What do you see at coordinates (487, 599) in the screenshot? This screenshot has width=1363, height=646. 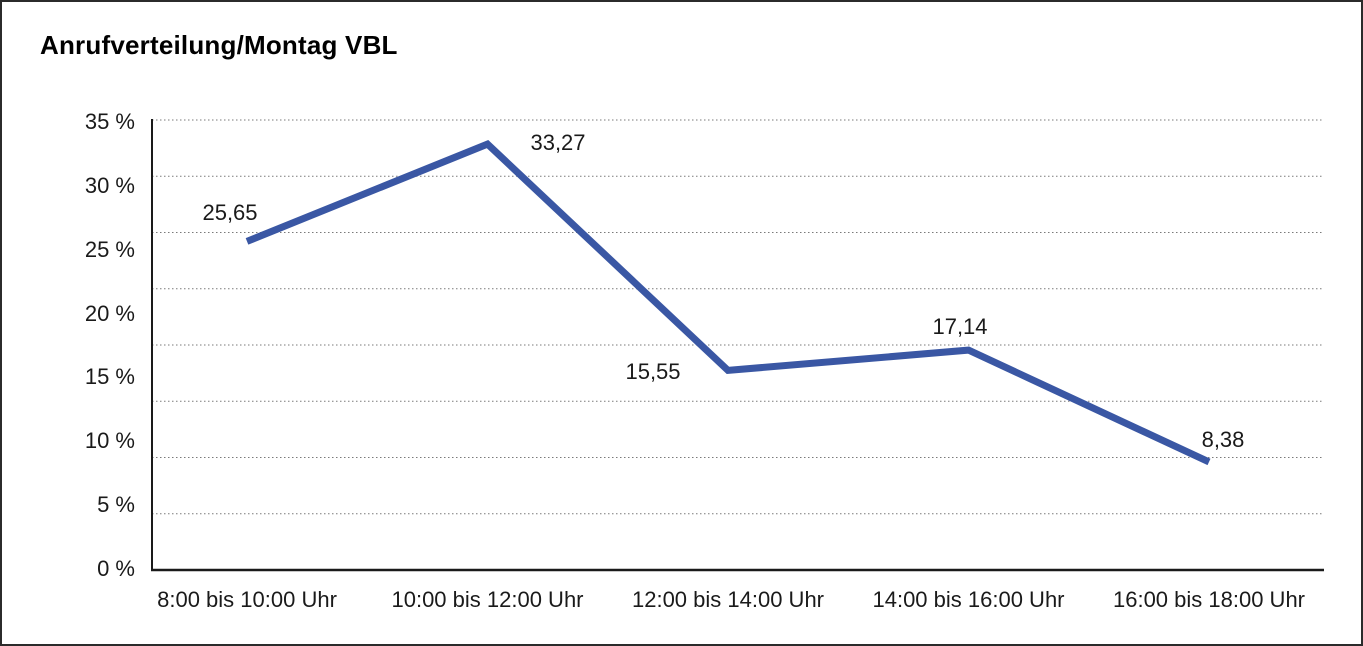 I see `x-axis-category-label: 10:00 bis 12:00 Uhr` at bounding box center [487, 599].